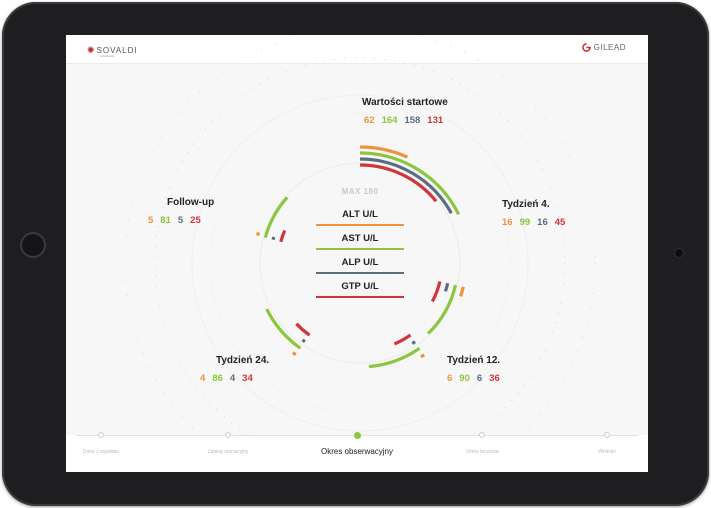 This screenshot has width=711, height=508. What do you see at coordinates (482, 452) in the screenshot?
I see `nav-item-3: Okres leczenia` at bounding box center [482, 452].